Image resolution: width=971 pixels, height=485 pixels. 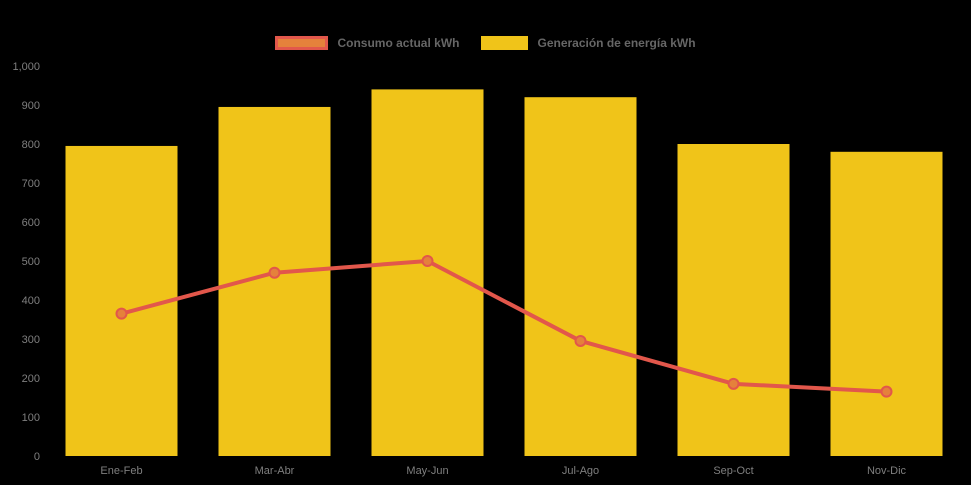 I want to click on consumo-point-Sep-Oct, so click(x=733, y=383).